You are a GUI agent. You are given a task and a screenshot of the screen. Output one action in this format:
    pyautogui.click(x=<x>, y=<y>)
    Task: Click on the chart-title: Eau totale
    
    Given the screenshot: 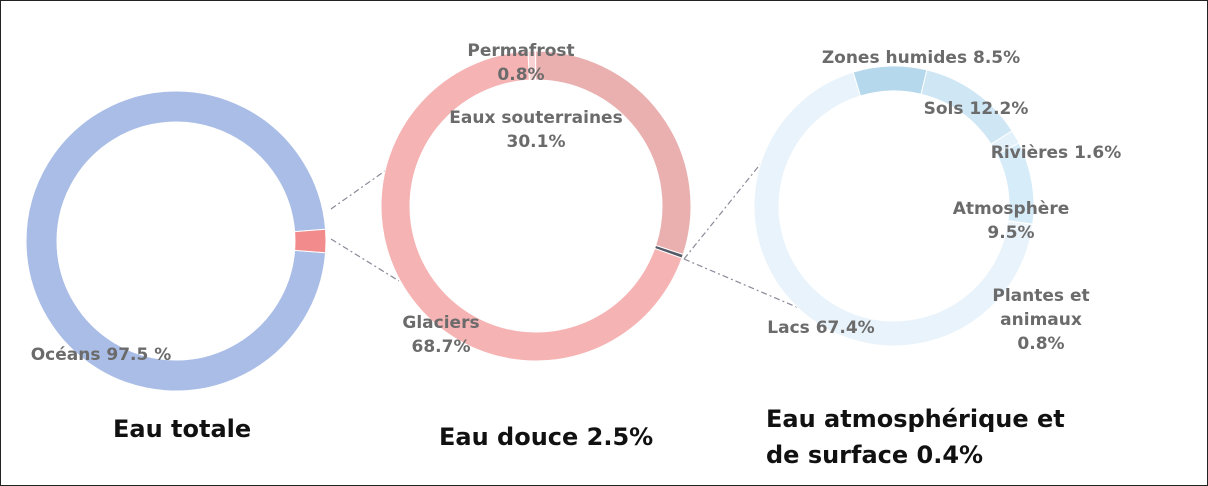 What is the action you would take?
    pyautogui.click(x=182, y=429)
    